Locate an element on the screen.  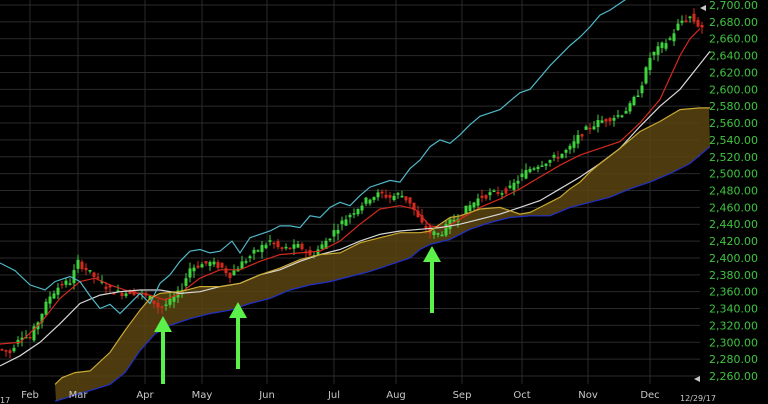
y-tick-label: 2,400.00 is located at coordinates (733, 258).